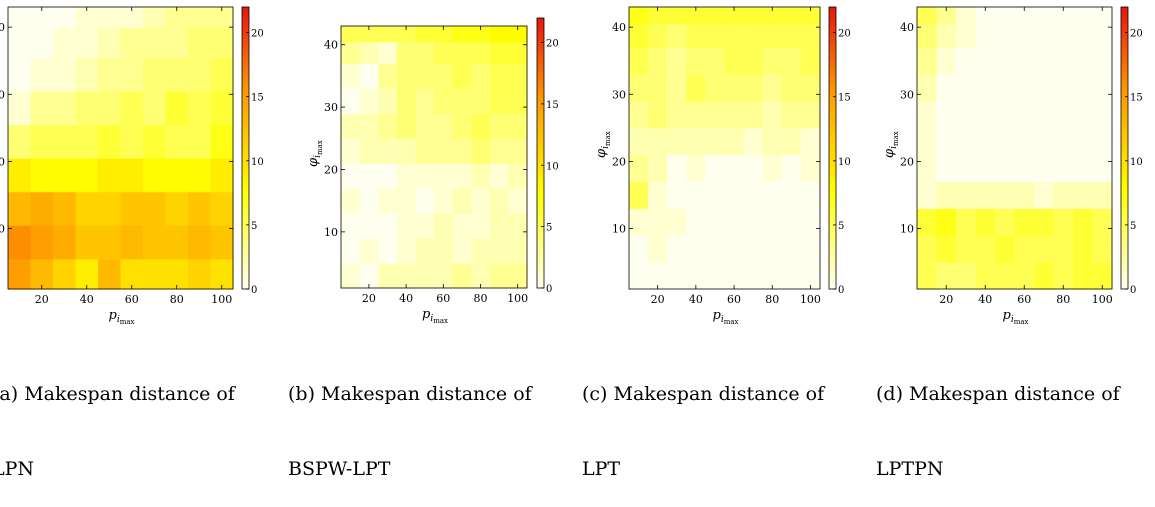  I want to click on caption-b-line2: BSPW-LPT, so click(339, 469).